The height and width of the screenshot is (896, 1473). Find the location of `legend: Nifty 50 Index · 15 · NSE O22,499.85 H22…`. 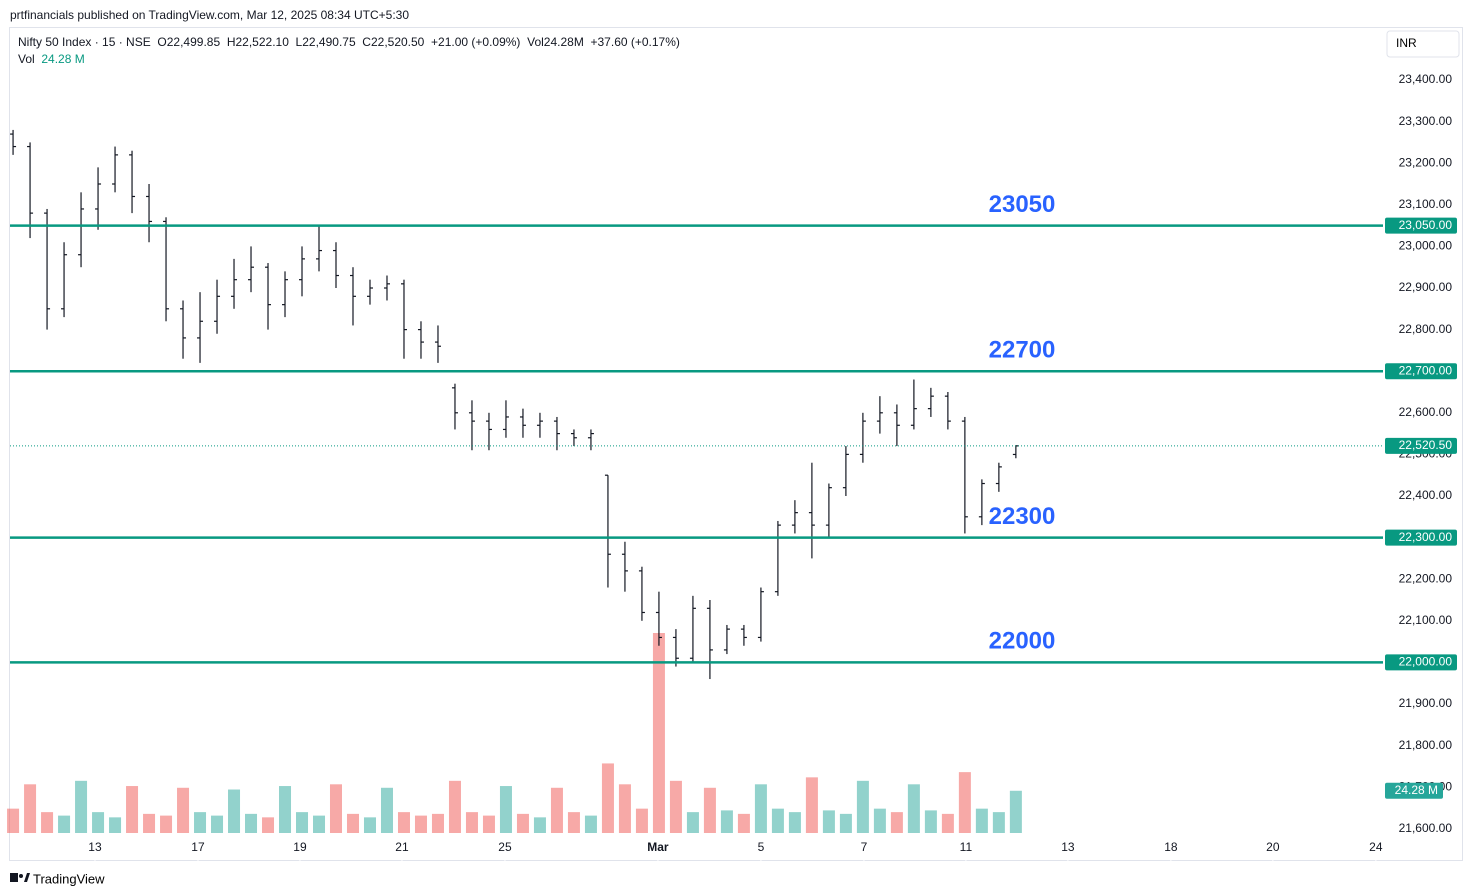

legend: Nifty 50 Index · 15 · NSE O22,499.85 H22… is located at coordinates (349, 42).